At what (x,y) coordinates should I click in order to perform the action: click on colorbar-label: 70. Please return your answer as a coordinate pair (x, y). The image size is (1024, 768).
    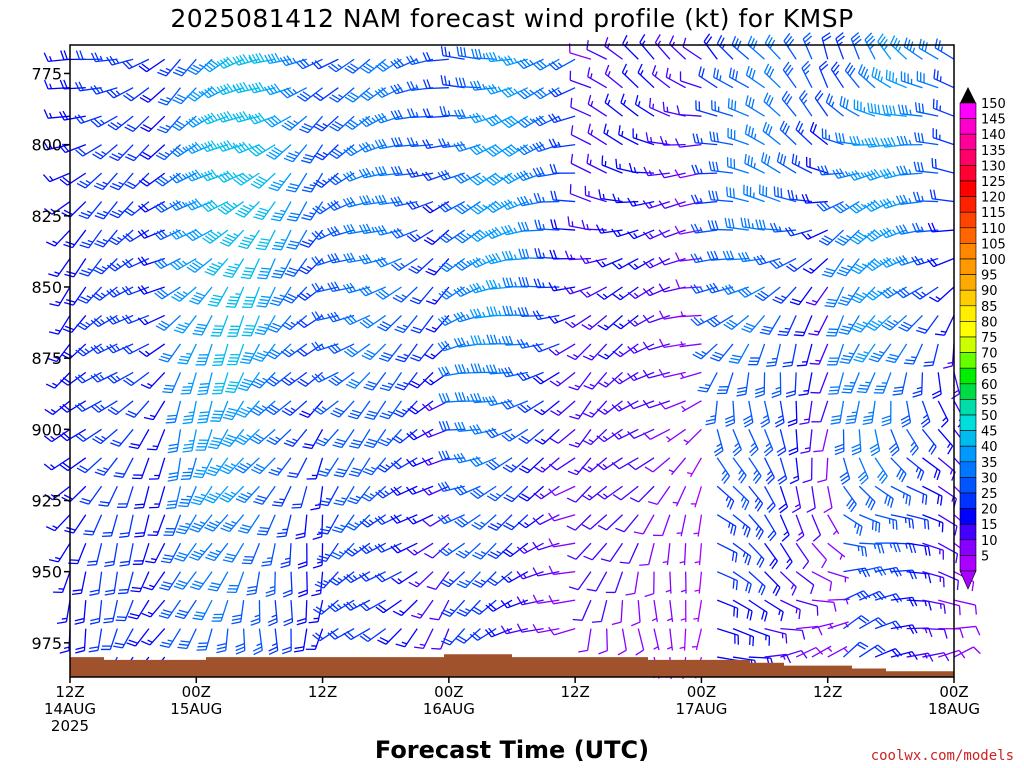
    Looking at the image, I should click on (989, 354).